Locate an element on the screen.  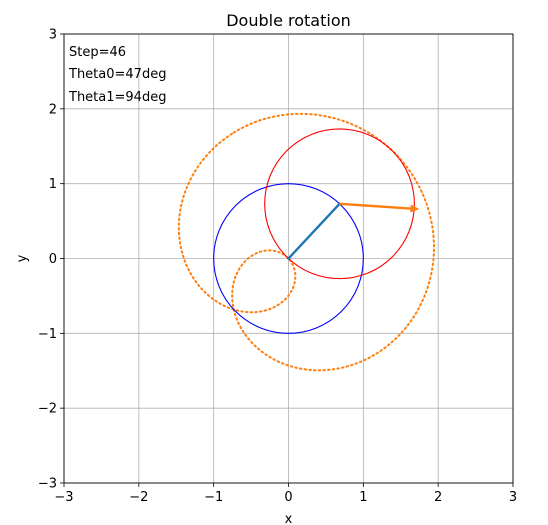
arm2-line is located at coordinates (375, 206).